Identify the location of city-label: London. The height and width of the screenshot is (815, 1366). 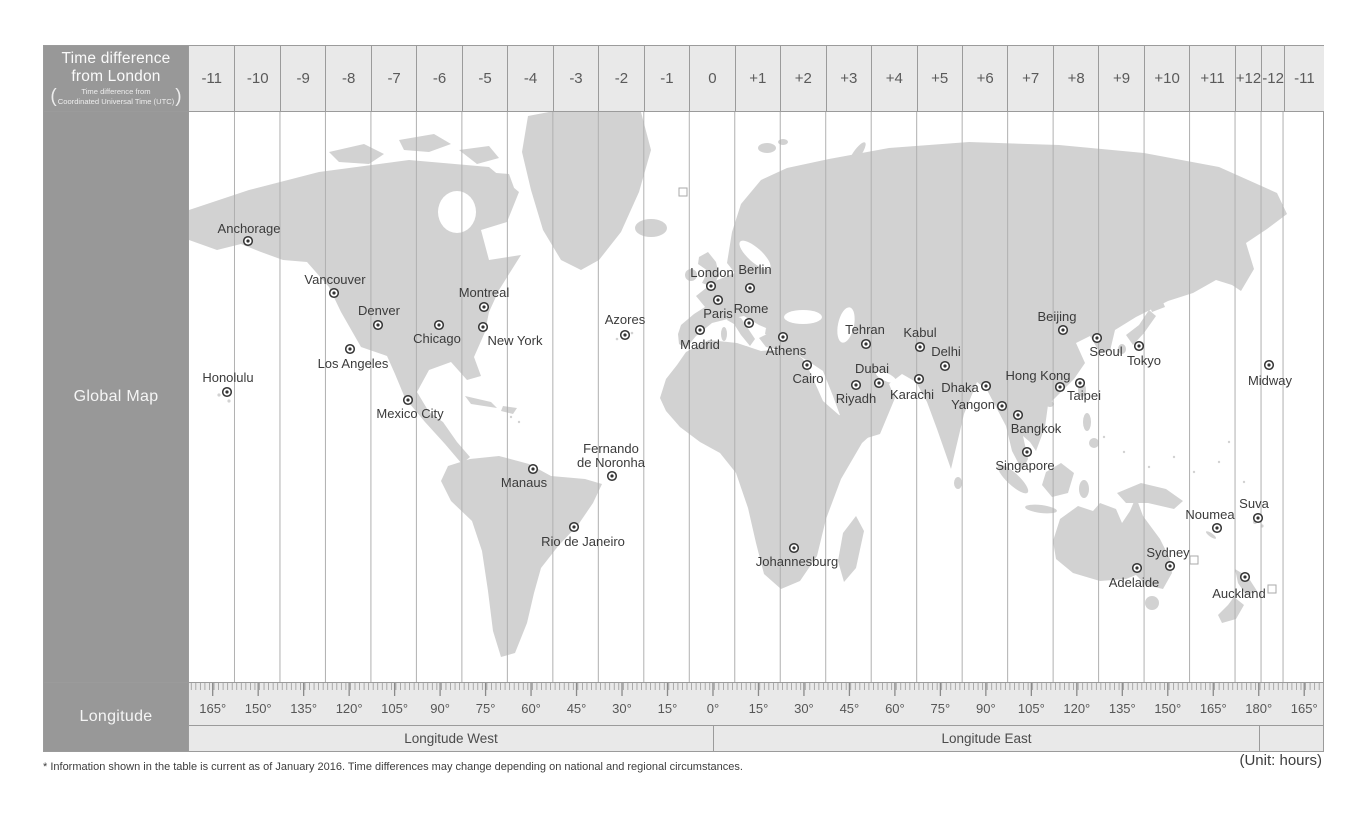
(711, 272).